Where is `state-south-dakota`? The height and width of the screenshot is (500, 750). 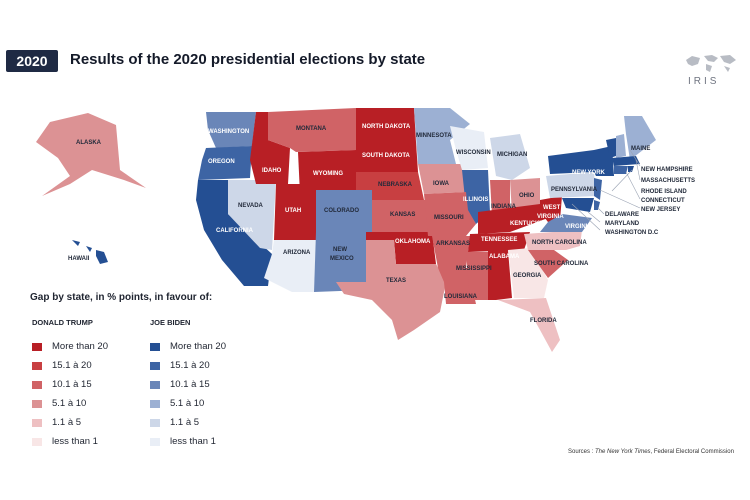
state-south-dakota is located at coordinates (387, 157).